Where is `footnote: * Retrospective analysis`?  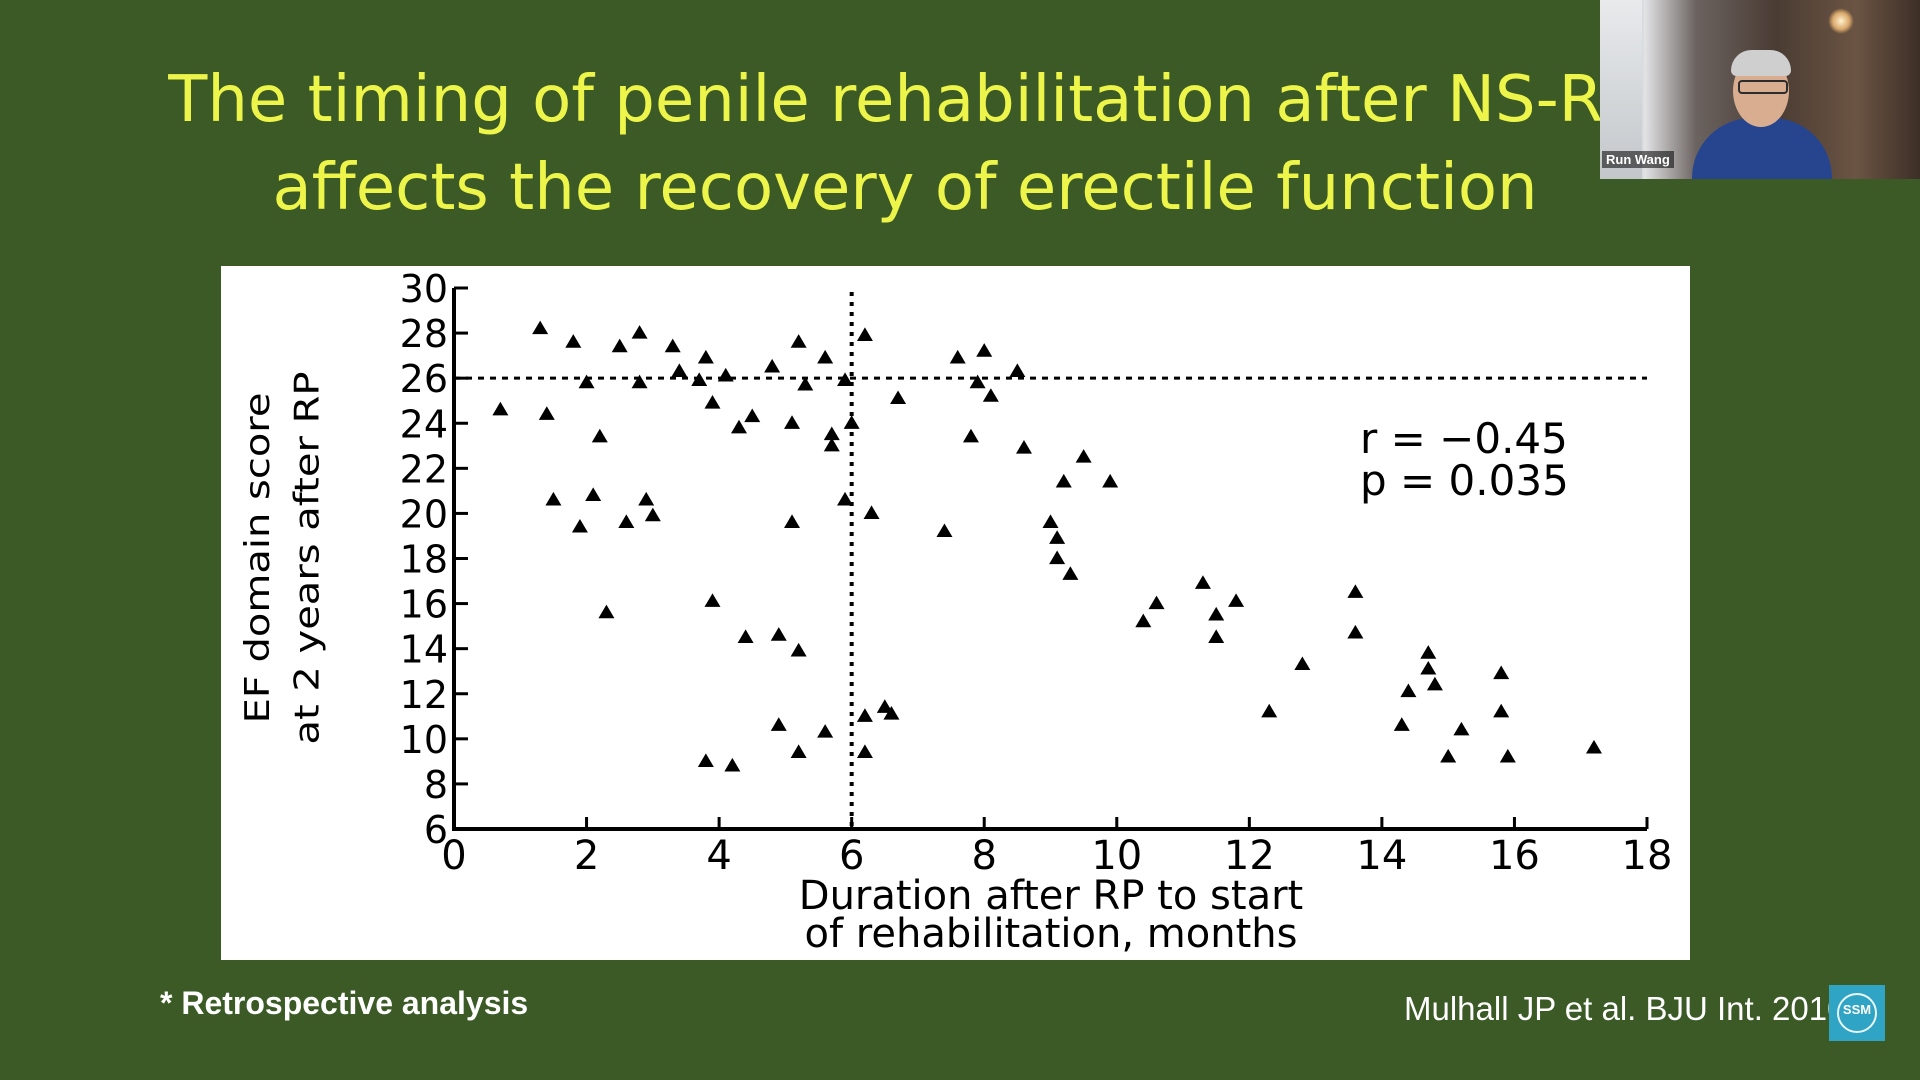 footnote: * Retrospective analysis is located at coordinates (344, 1003).